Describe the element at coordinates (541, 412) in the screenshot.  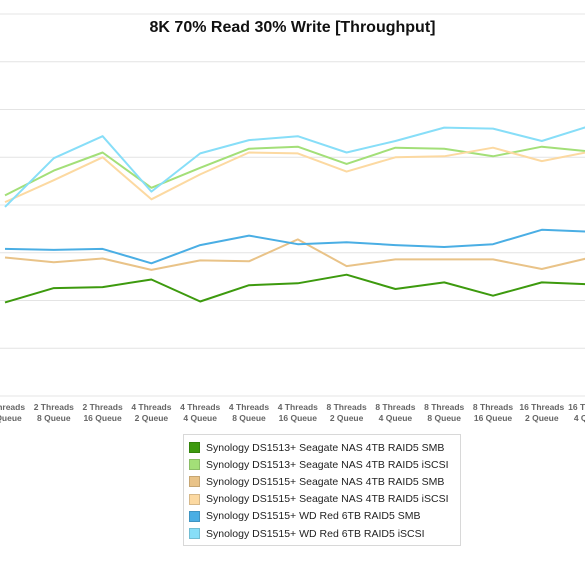
I see `x-tick-label: 16 Threads 2 Queue` at that location.